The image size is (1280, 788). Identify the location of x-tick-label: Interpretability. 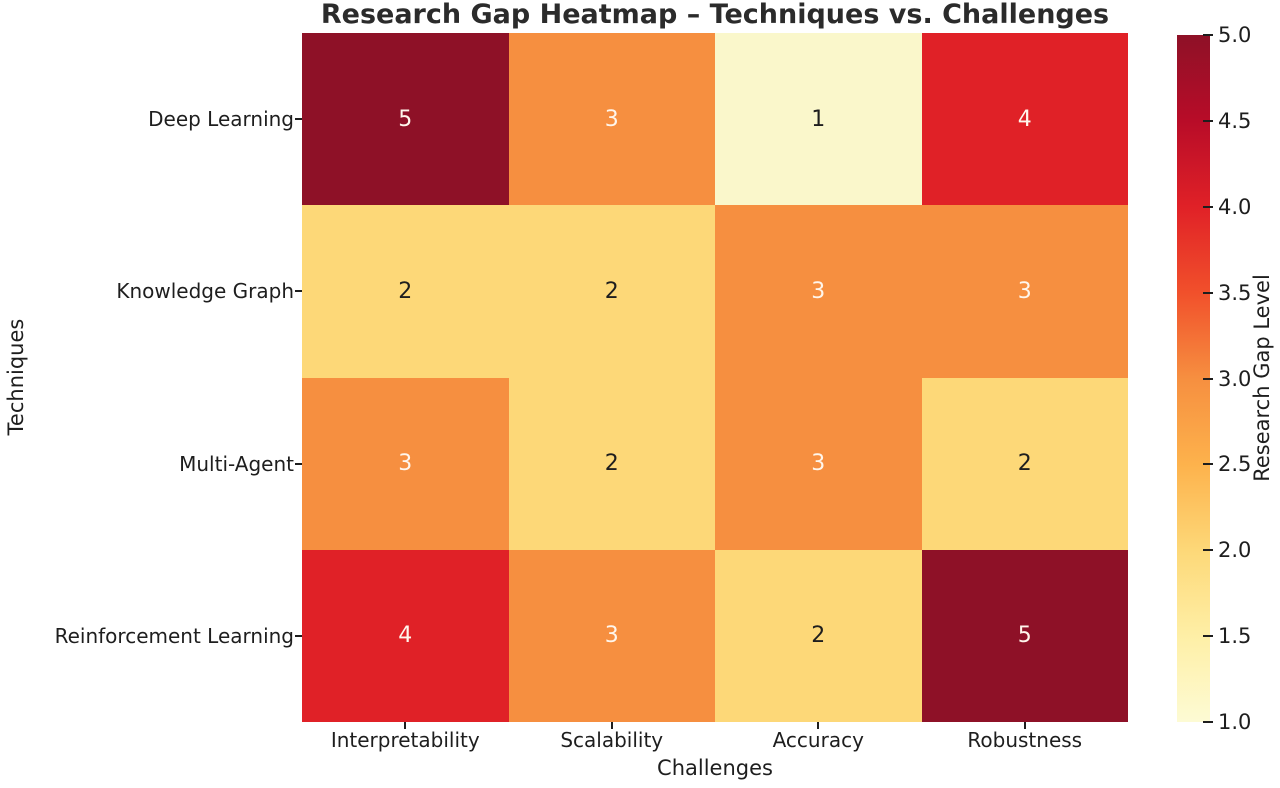
(405, 740).